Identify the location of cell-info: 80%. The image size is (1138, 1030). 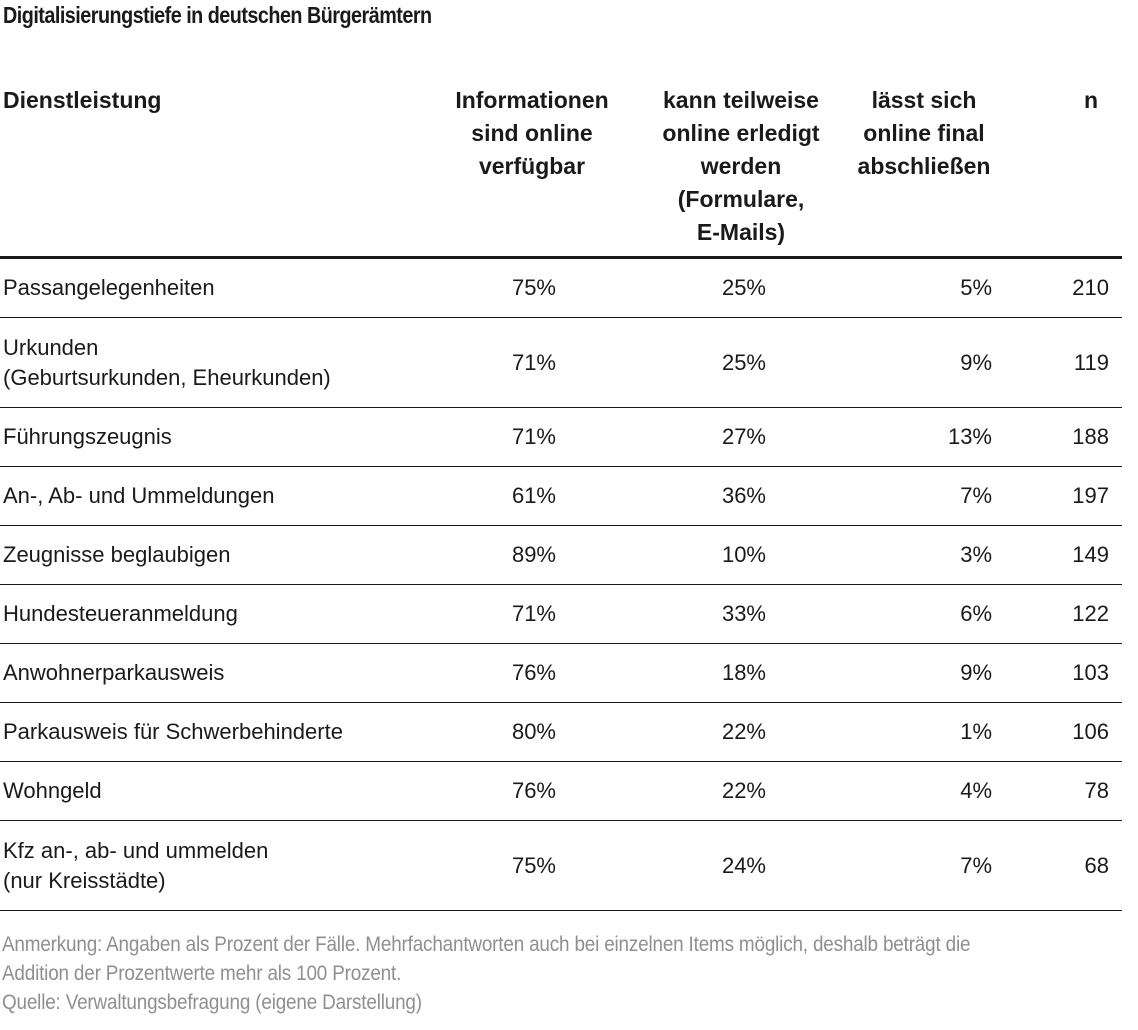
(528, 732).